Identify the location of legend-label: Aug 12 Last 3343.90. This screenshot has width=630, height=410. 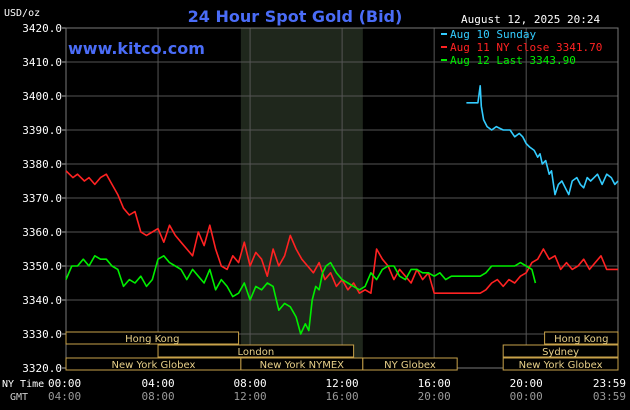
(513, 60).